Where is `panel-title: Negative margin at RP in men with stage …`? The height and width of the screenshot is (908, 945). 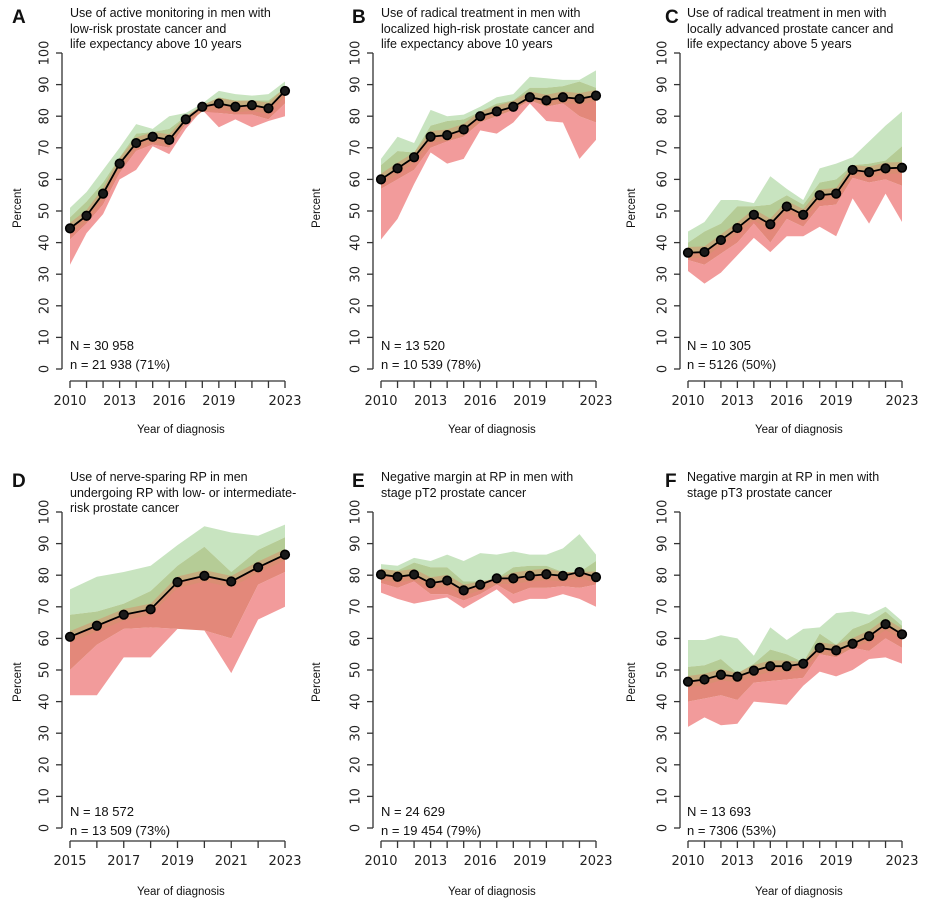 panel-title: Negative margin at RP in men with stage … is located at coordinates (783, 485).